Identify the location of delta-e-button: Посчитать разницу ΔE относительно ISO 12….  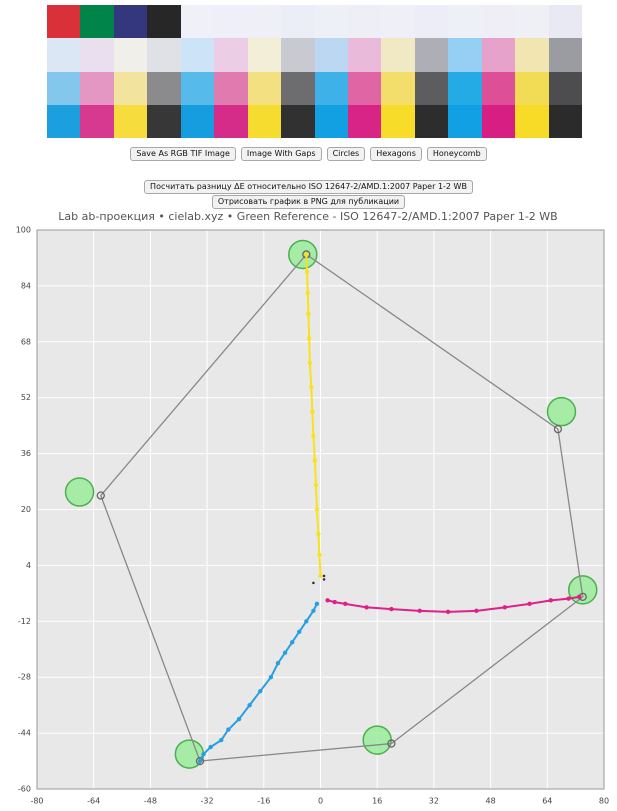
(308, 187).